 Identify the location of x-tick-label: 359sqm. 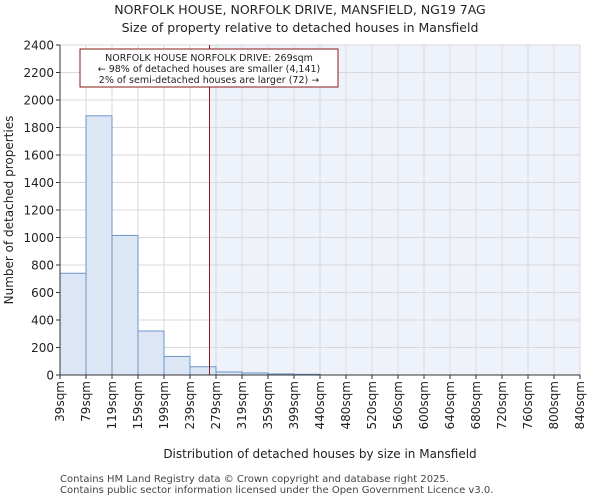
(268, 405).